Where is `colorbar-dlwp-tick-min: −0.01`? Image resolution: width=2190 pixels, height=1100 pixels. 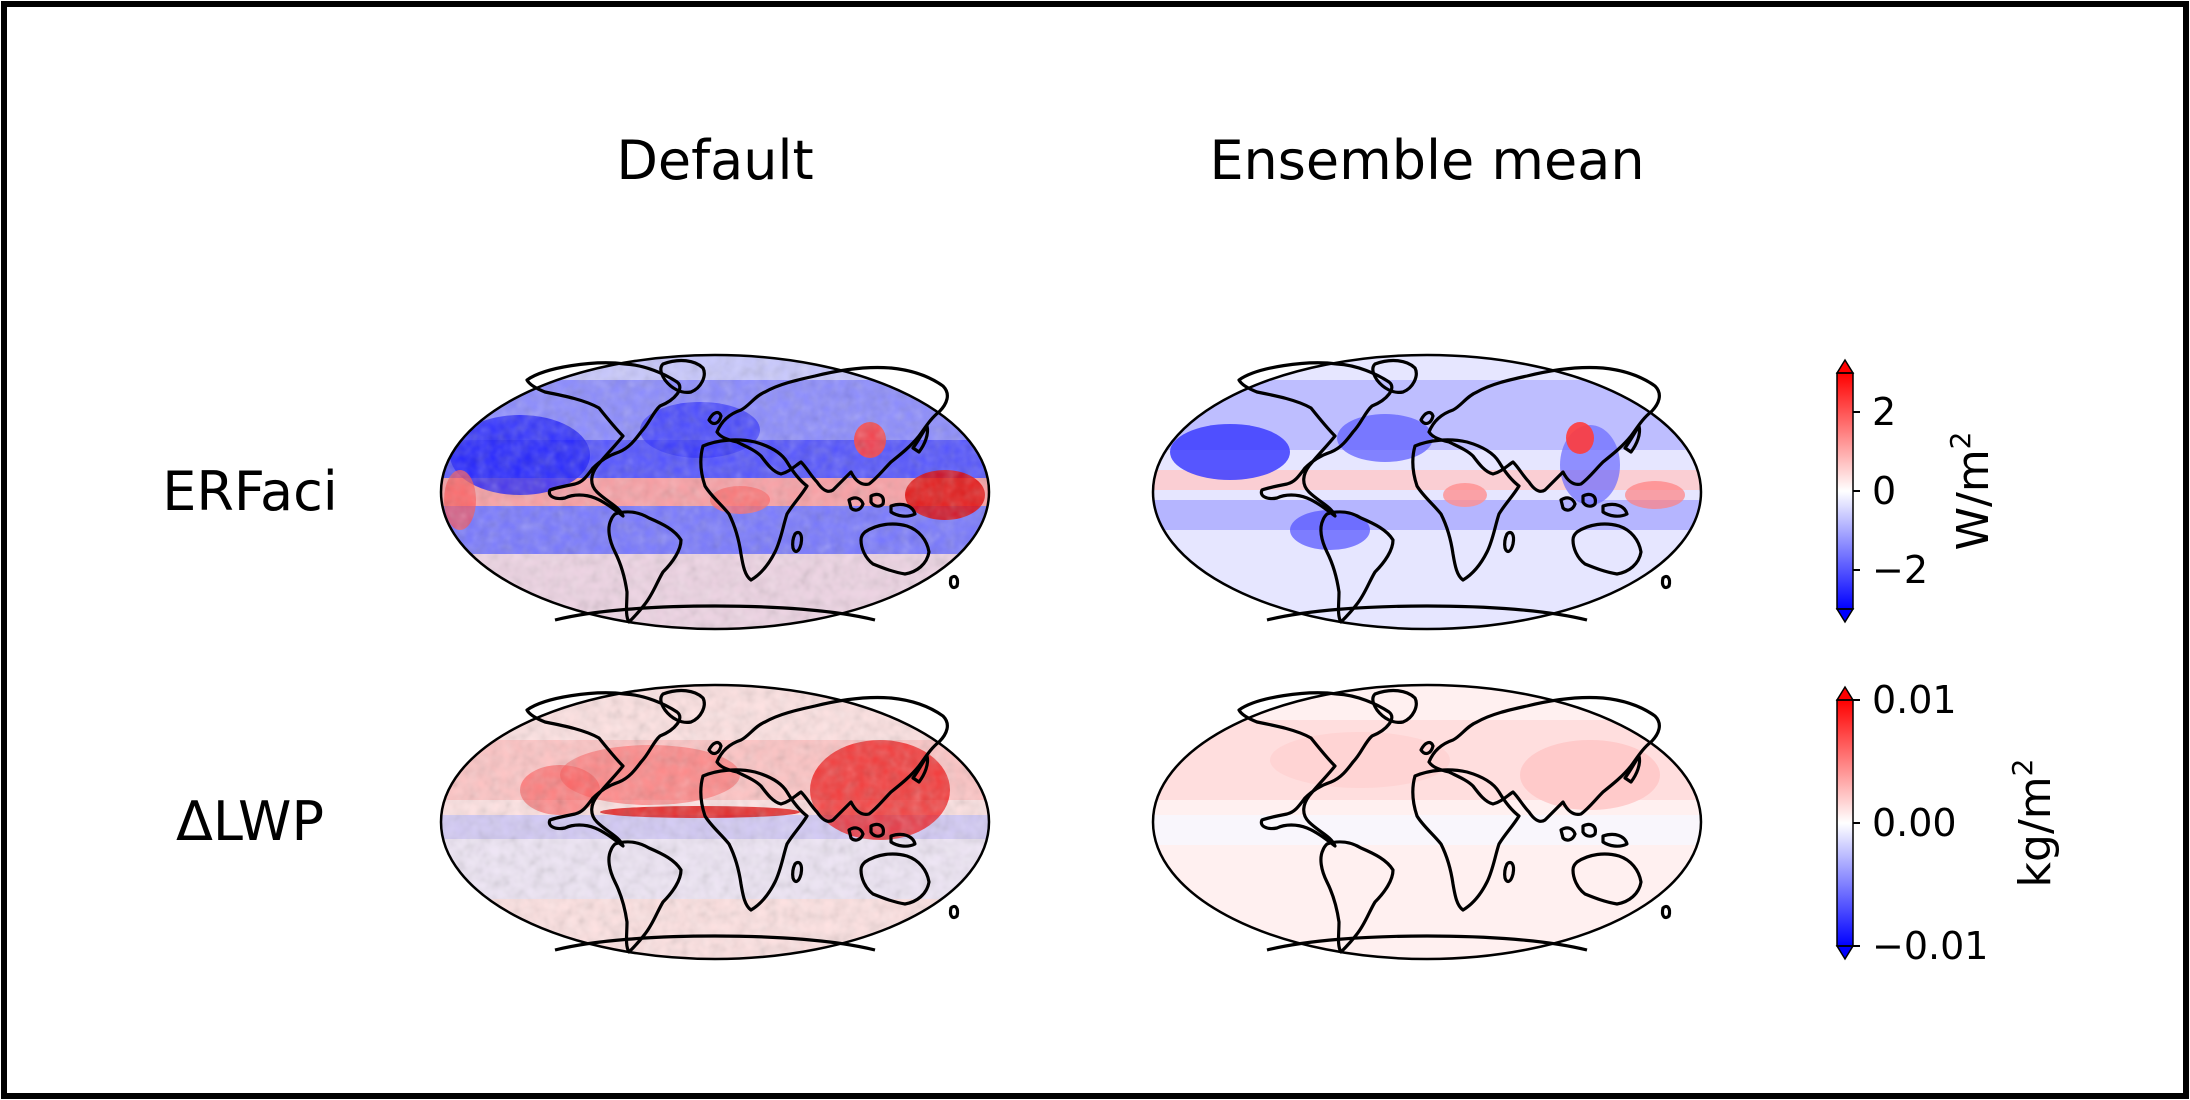 colorbar-dlwp-tick-min: −0.01 is located at coordinates (1930, 946).